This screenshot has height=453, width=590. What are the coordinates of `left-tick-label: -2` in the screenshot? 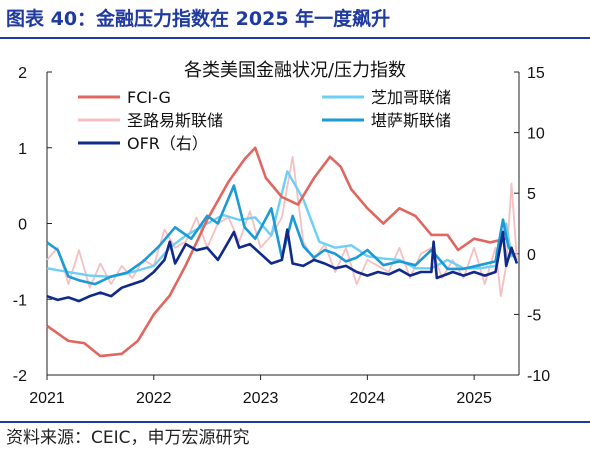 It's located at (20, 376).